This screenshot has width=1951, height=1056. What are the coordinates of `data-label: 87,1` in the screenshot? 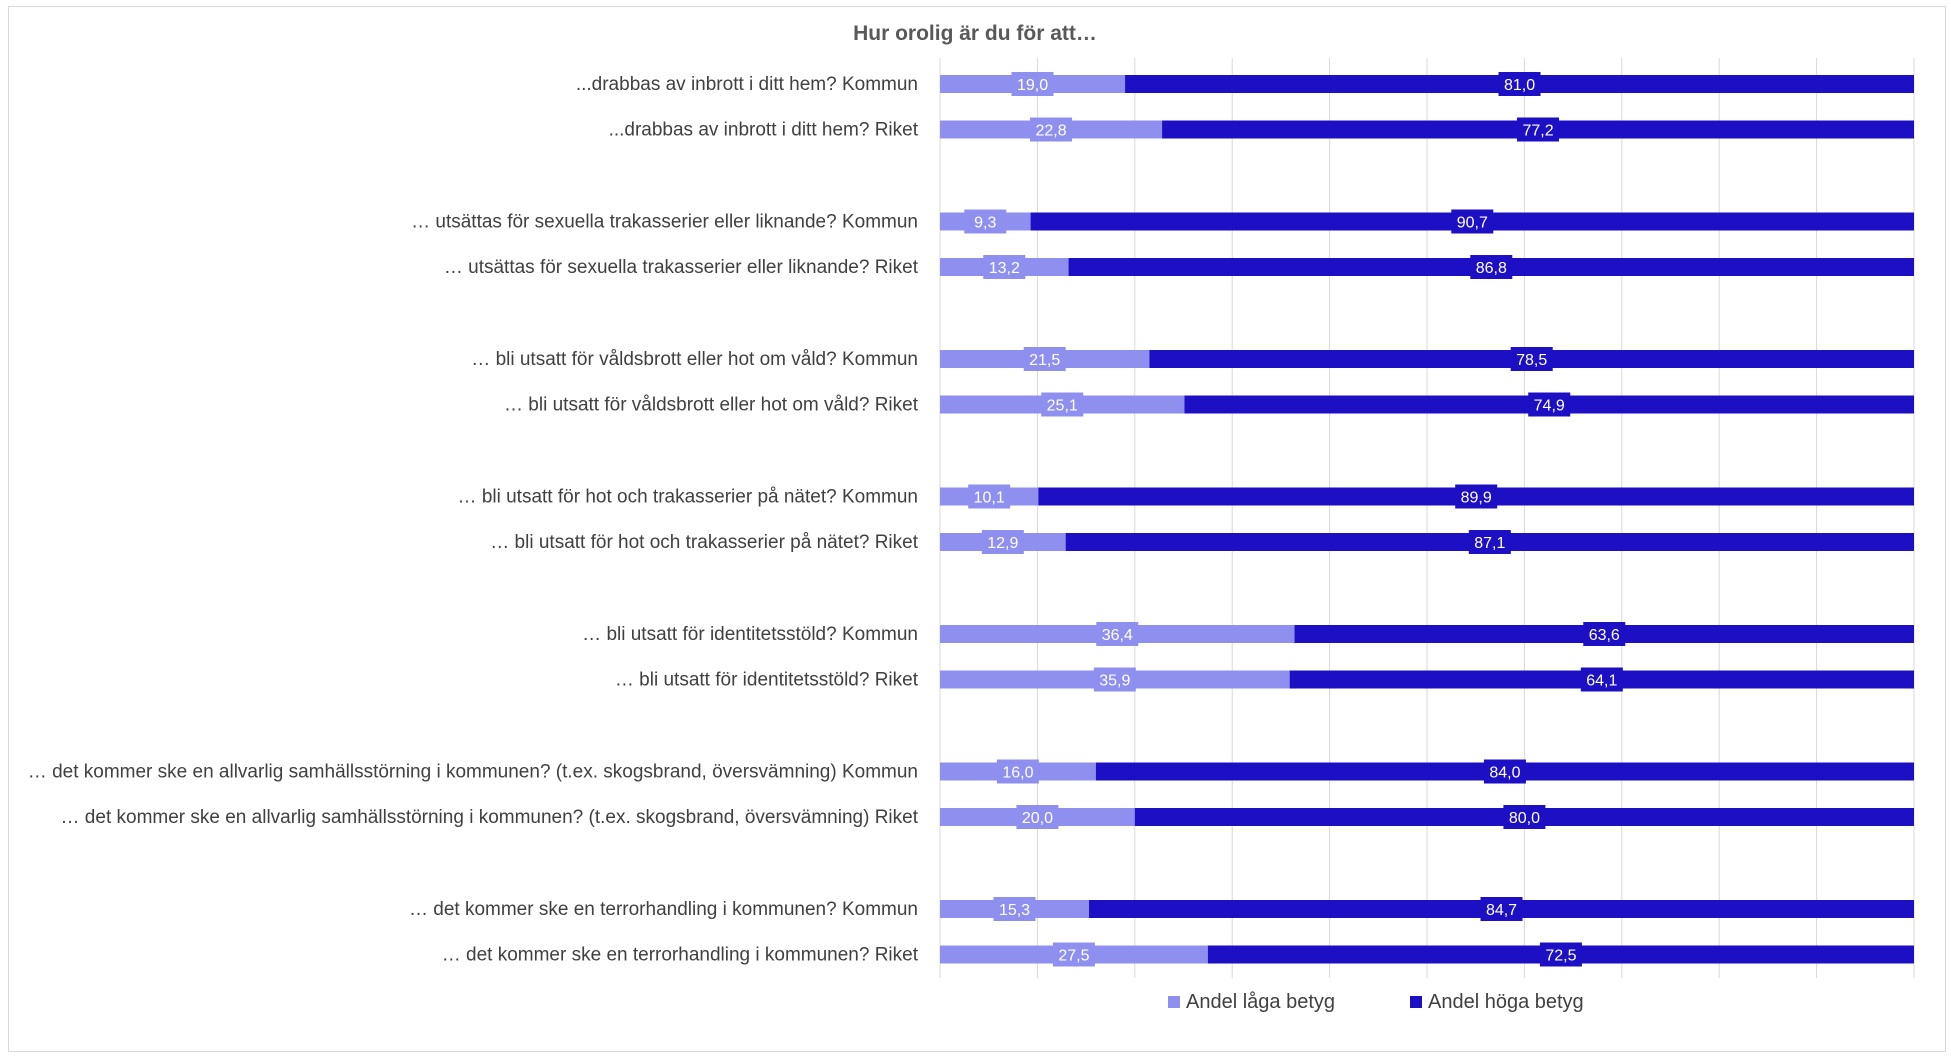 It's located at (1489, 543).